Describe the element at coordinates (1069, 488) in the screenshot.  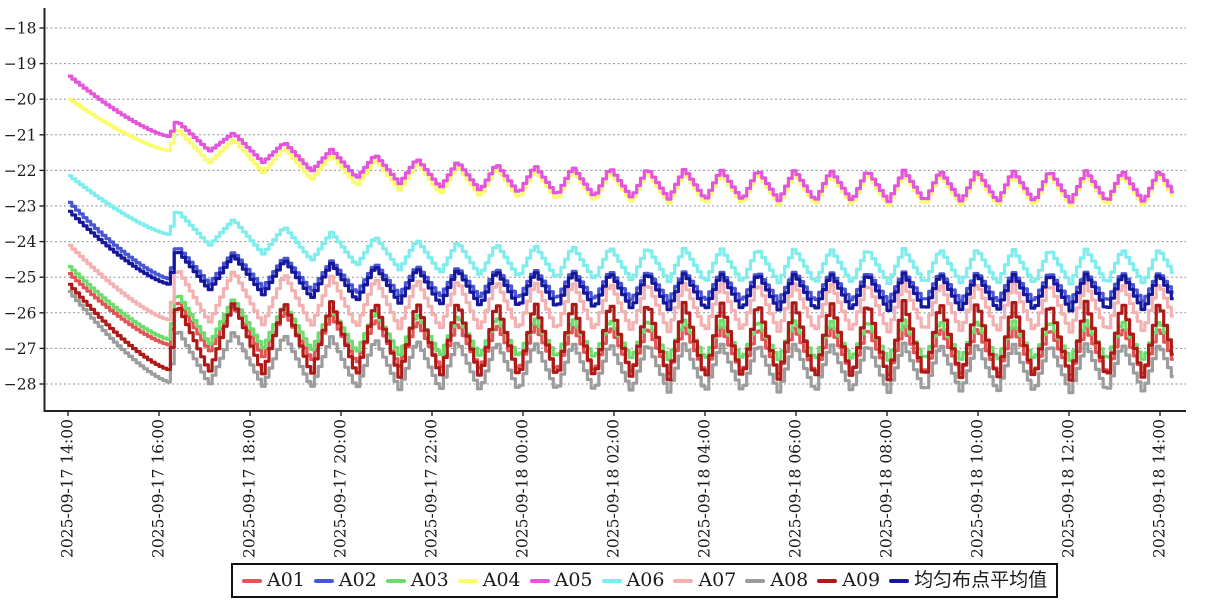
I see `x-tick-label: 2025-09-18 12:00` at that location.